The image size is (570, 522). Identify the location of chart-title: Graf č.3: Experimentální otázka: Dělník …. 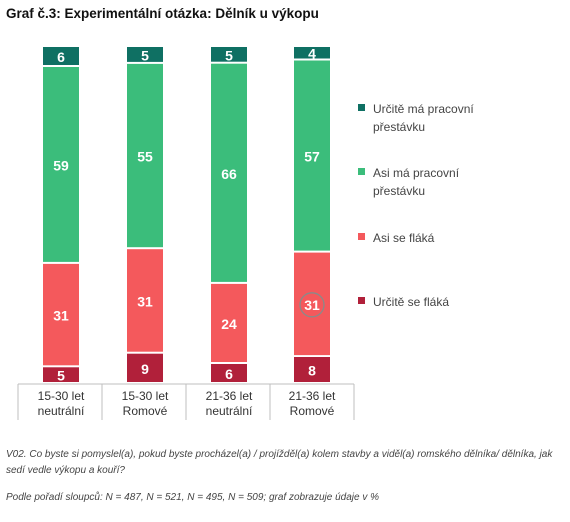
(162, 13).